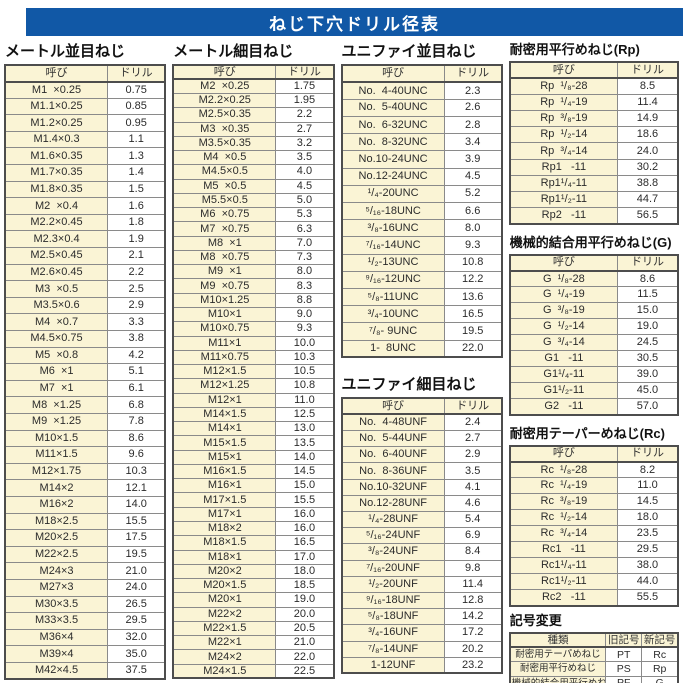  I want to click on thread-name: ¹/₄-28UNF, so click(393, 519).